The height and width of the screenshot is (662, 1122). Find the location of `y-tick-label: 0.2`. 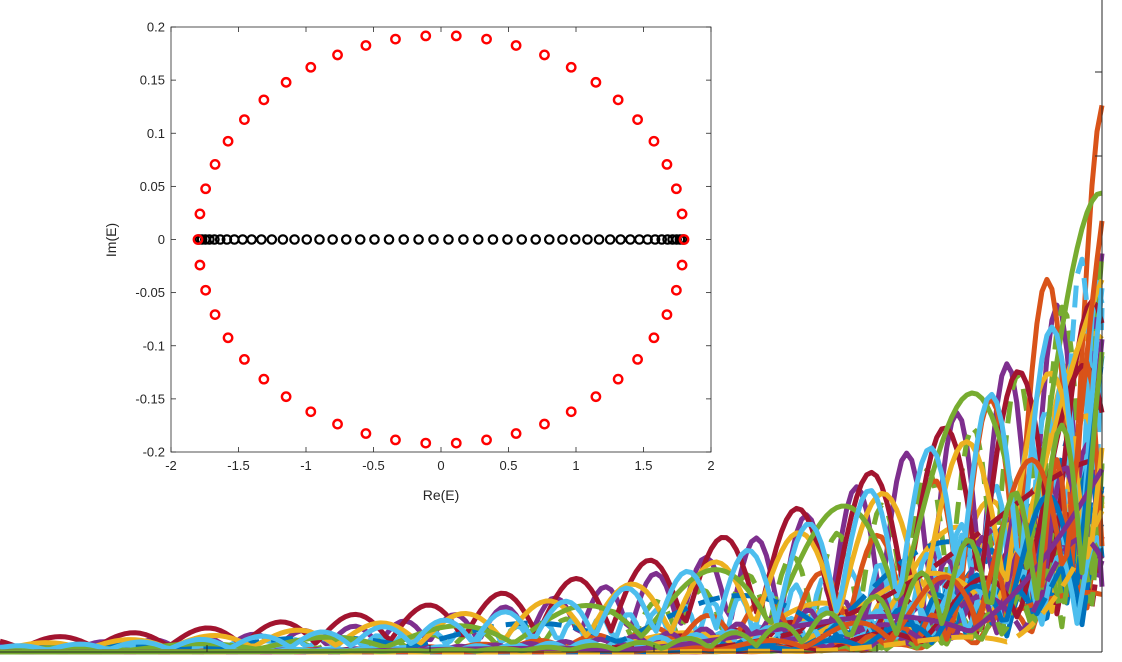

y-tick-label: 0.2 is located at coordinates (156, 27).